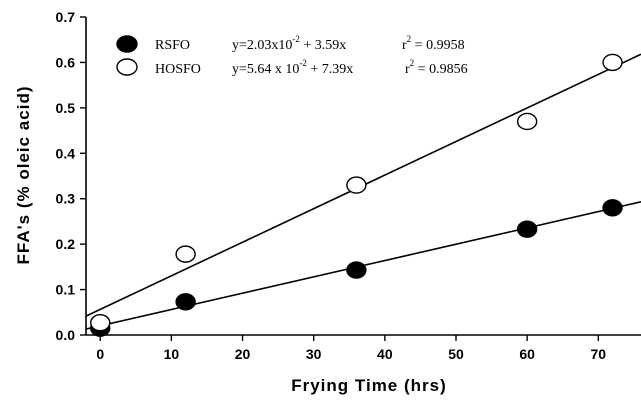 The width and height of the screenshot is (641, 401). Describe the element at coordinates (292, 67) in the screenshot. I see `legend-equation-hosfo: y=5.64 x 10-2 + 7.39x` at that location.